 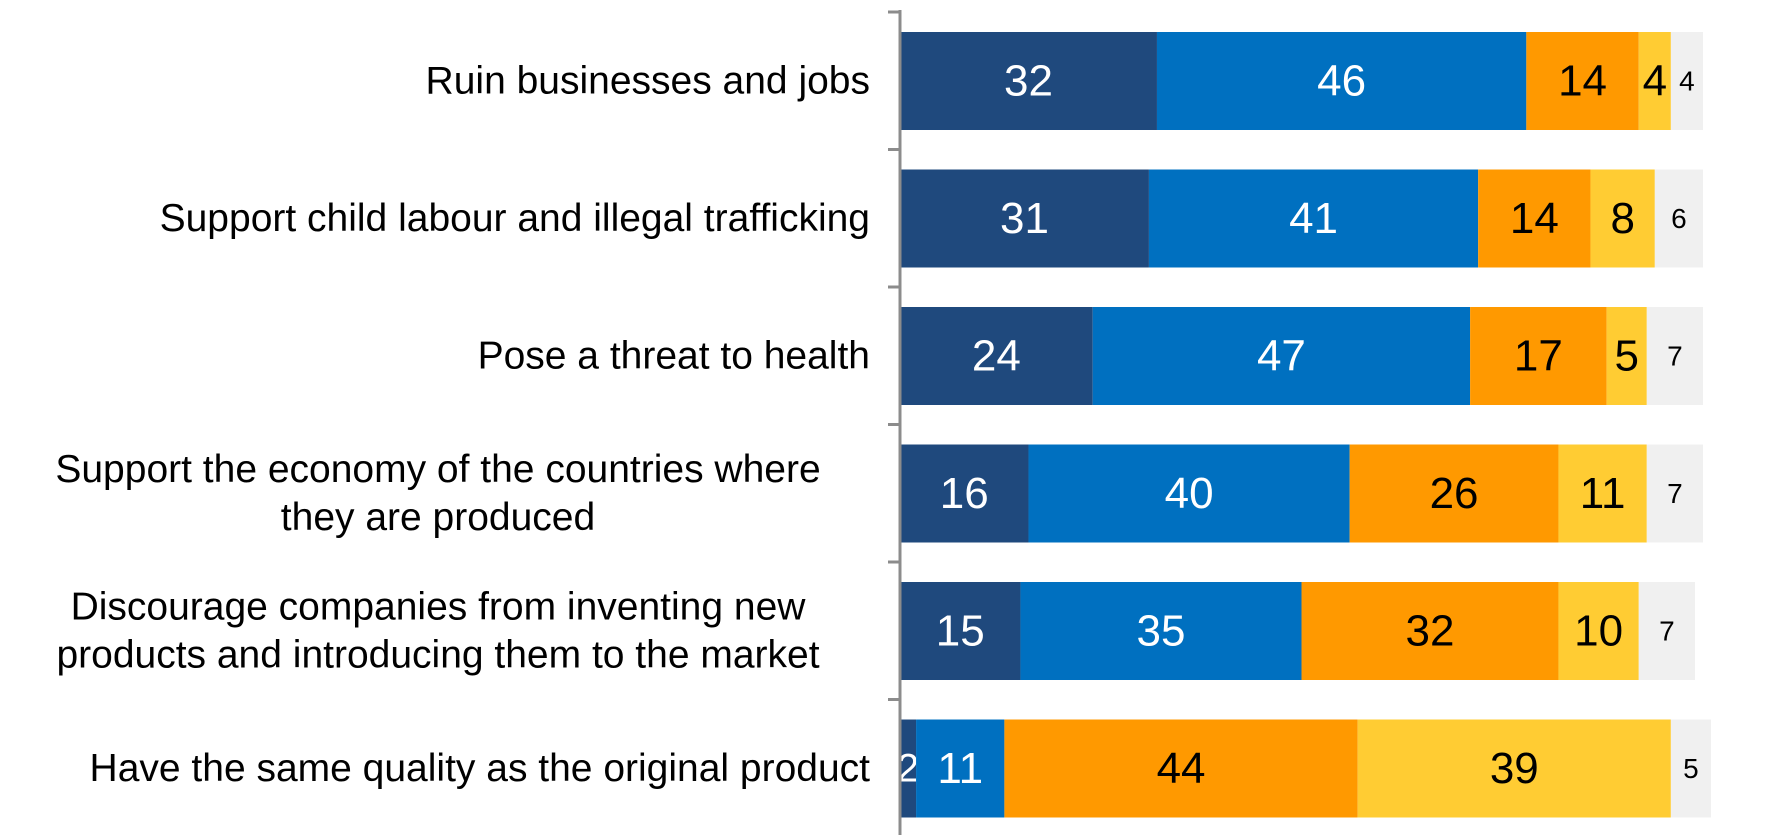 I want to click on data-label: 40, so click(x=1189, y=493).